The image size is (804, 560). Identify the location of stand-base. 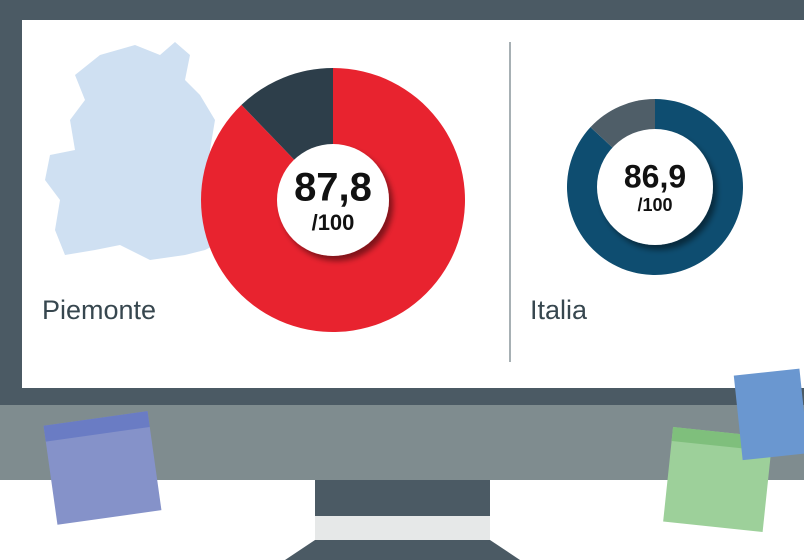
(402, 550).